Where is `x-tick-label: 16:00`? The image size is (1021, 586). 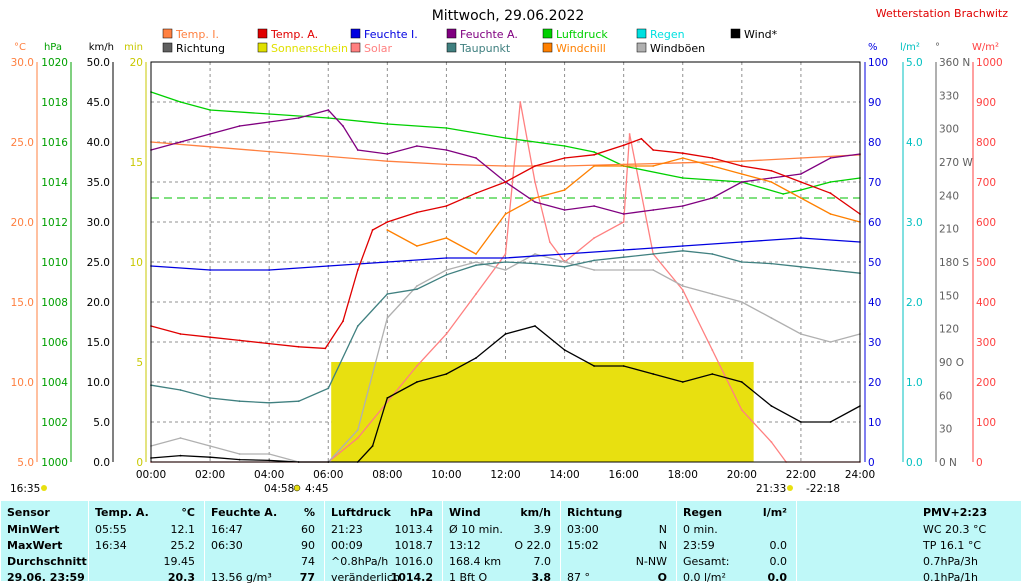 x-tick-label: 16:00 is located at coordinates (624, 475).